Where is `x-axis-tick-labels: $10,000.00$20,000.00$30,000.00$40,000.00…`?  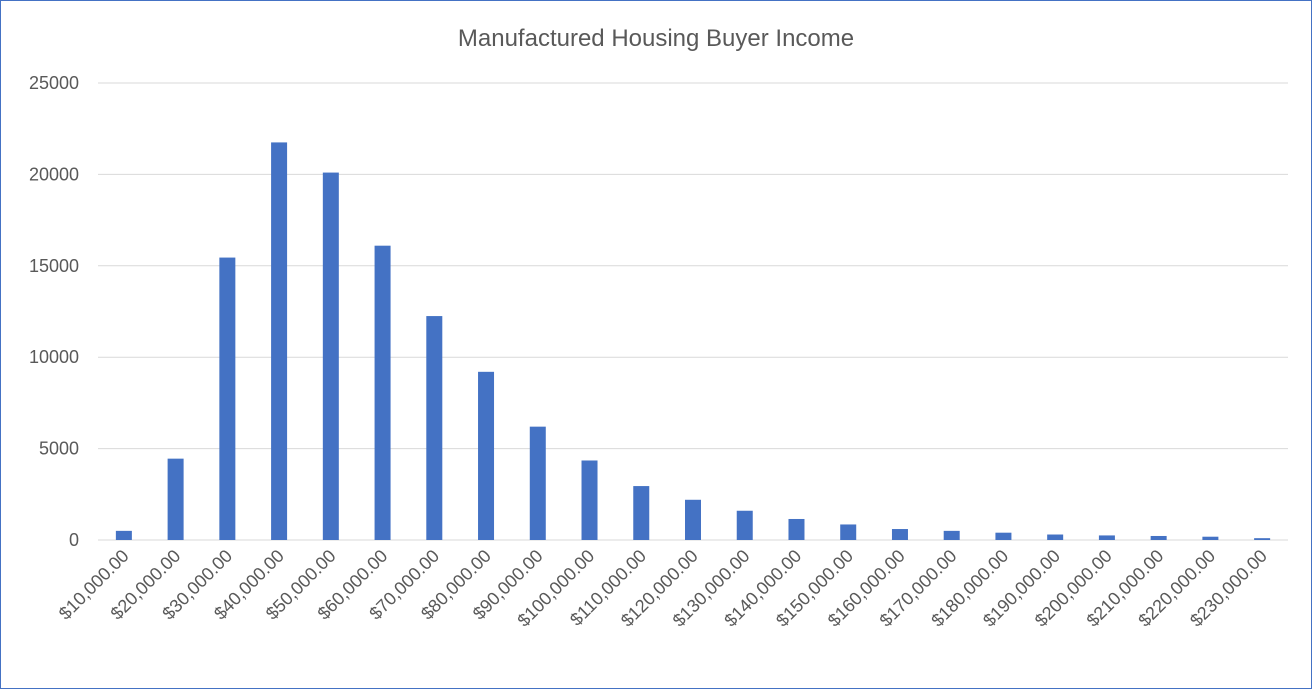
x-axis-tick-labels: $10,000.00$20,000.00$30,000.00$40,000.00… is located at coordinates (663, 588).